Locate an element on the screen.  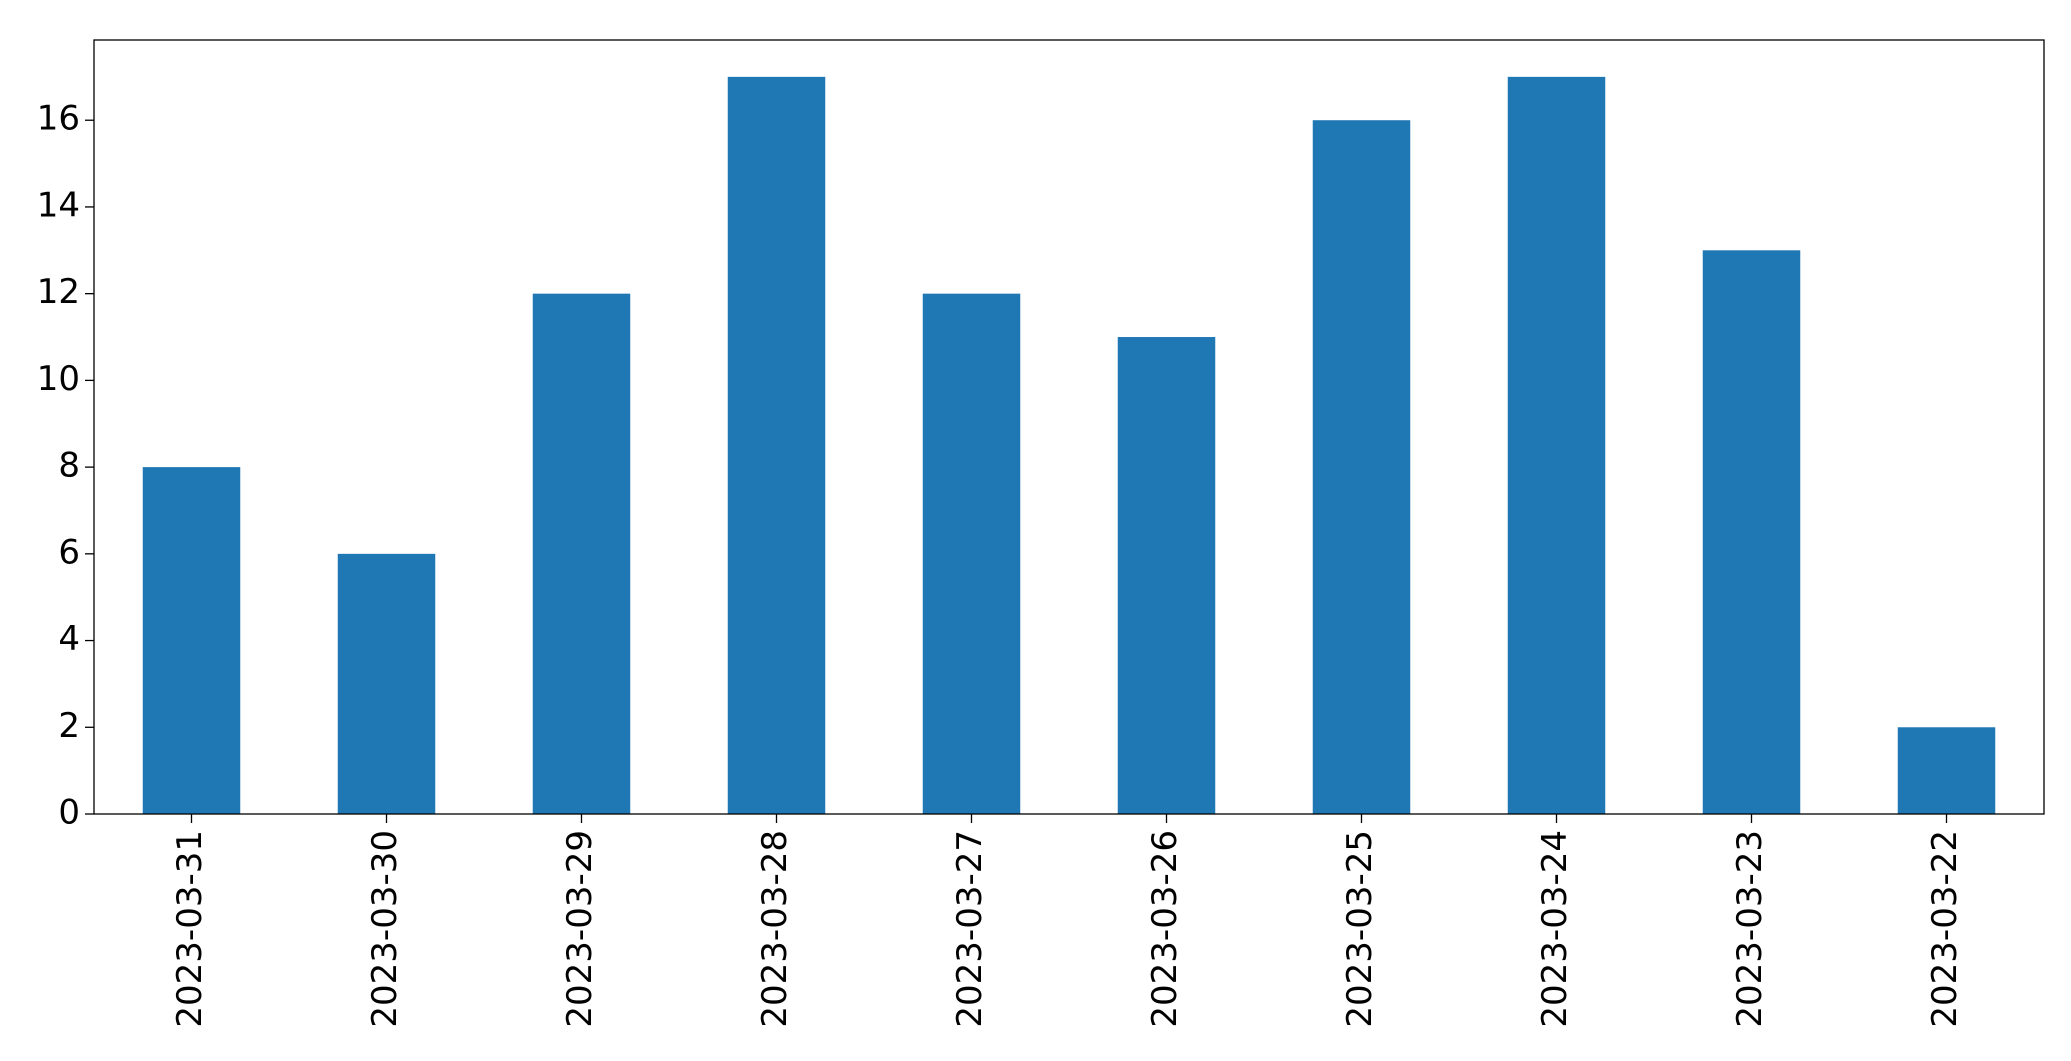
x-tick-label: 2023-03-25 is located at coordinates (1360, 929).